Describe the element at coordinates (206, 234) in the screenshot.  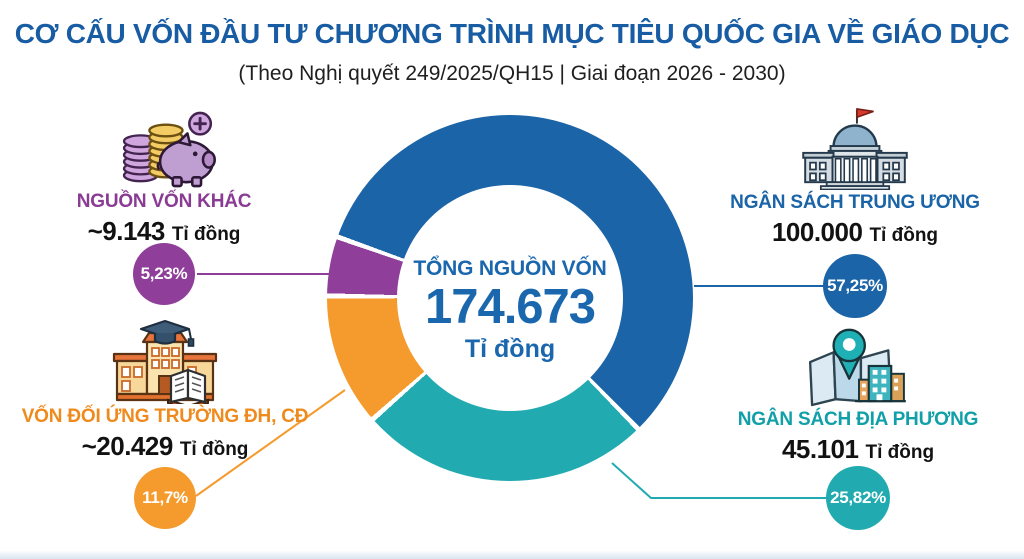
I see `other-sources-unit: Tỉ đồng` at that location.